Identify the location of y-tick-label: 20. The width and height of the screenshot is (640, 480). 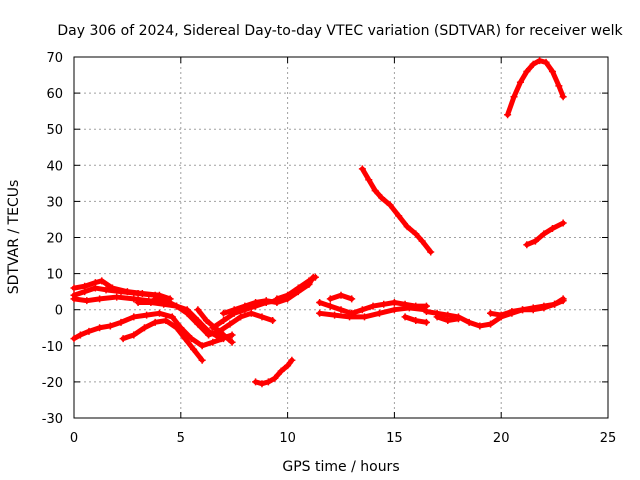
(54, 239).